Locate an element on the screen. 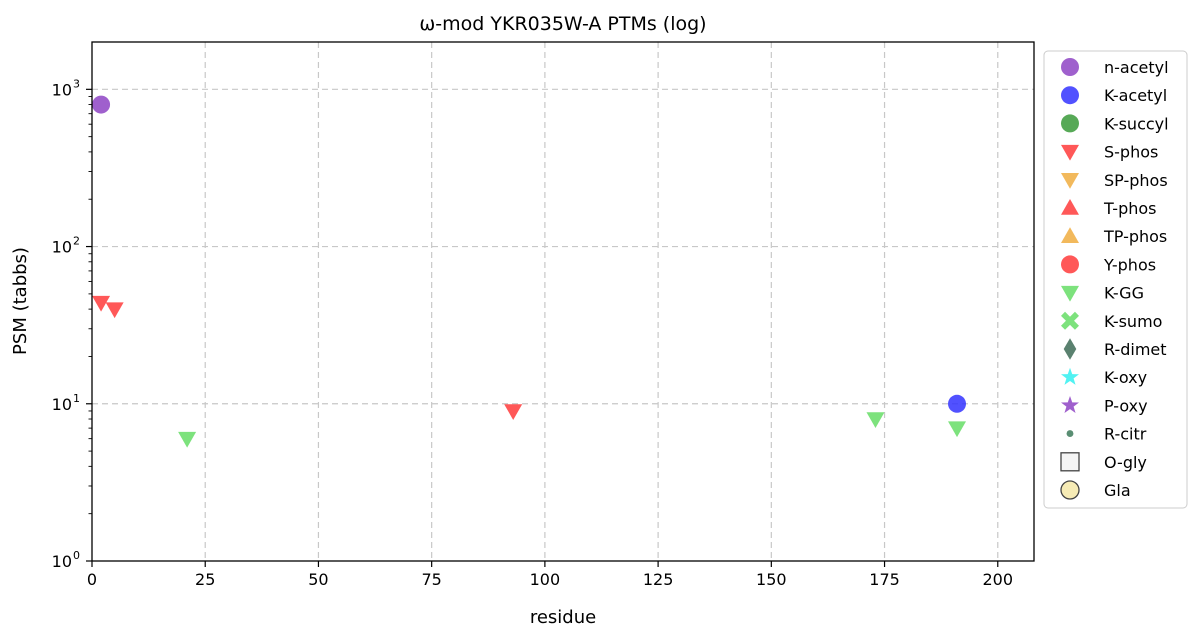  legend-label: n-acetyl is located at coordinates (1136, 67).